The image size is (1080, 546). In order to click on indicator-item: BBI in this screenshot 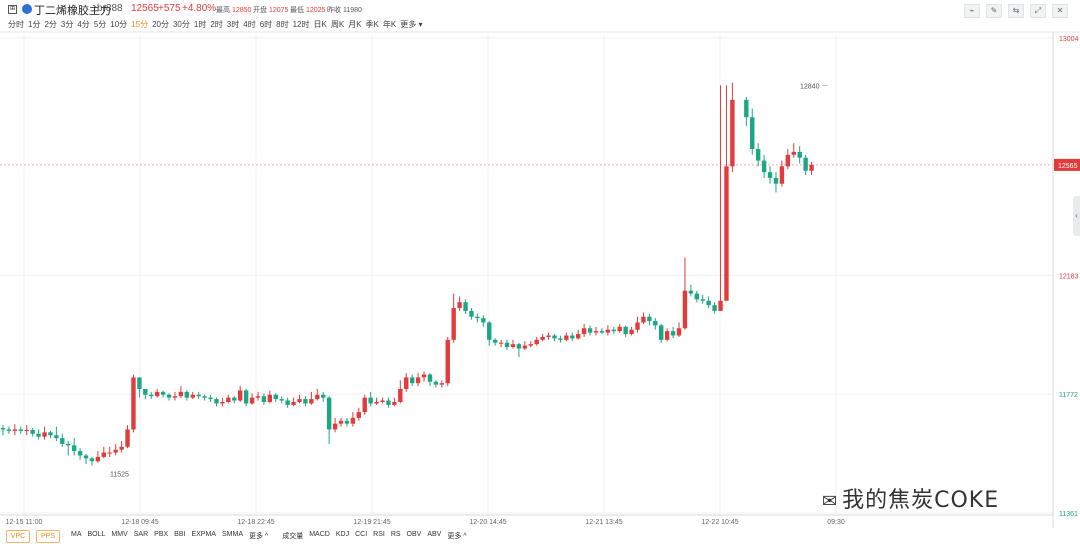, I will do `click(180, 534)`.